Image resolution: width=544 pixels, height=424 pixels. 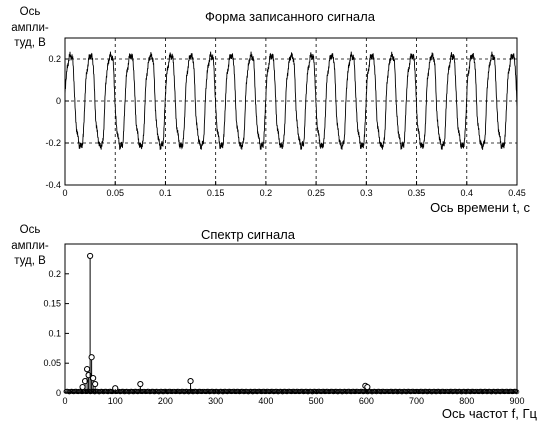 What do you see at coordinates (416, 401) in the screenshot?
I see `spectrum-x-tick-label: 700` at bounding box center [416, 401].